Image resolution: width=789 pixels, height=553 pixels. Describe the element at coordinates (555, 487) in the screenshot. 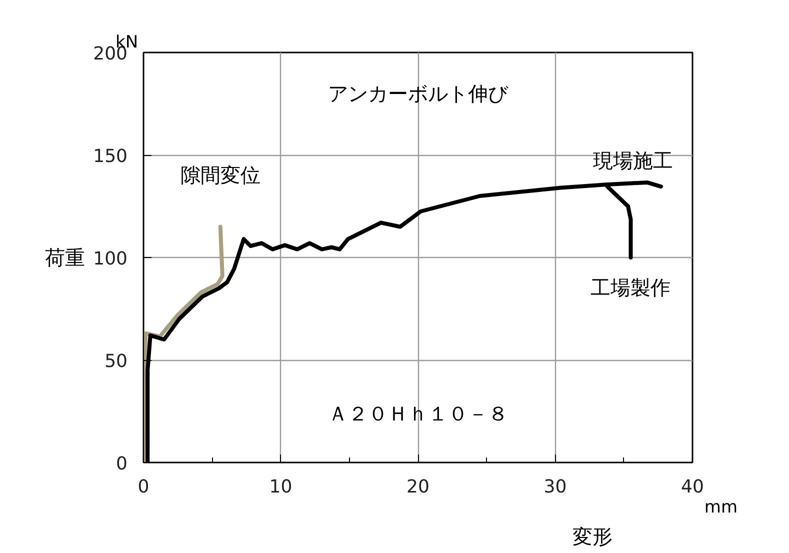

I see `x-tick-label: 30` at that location.